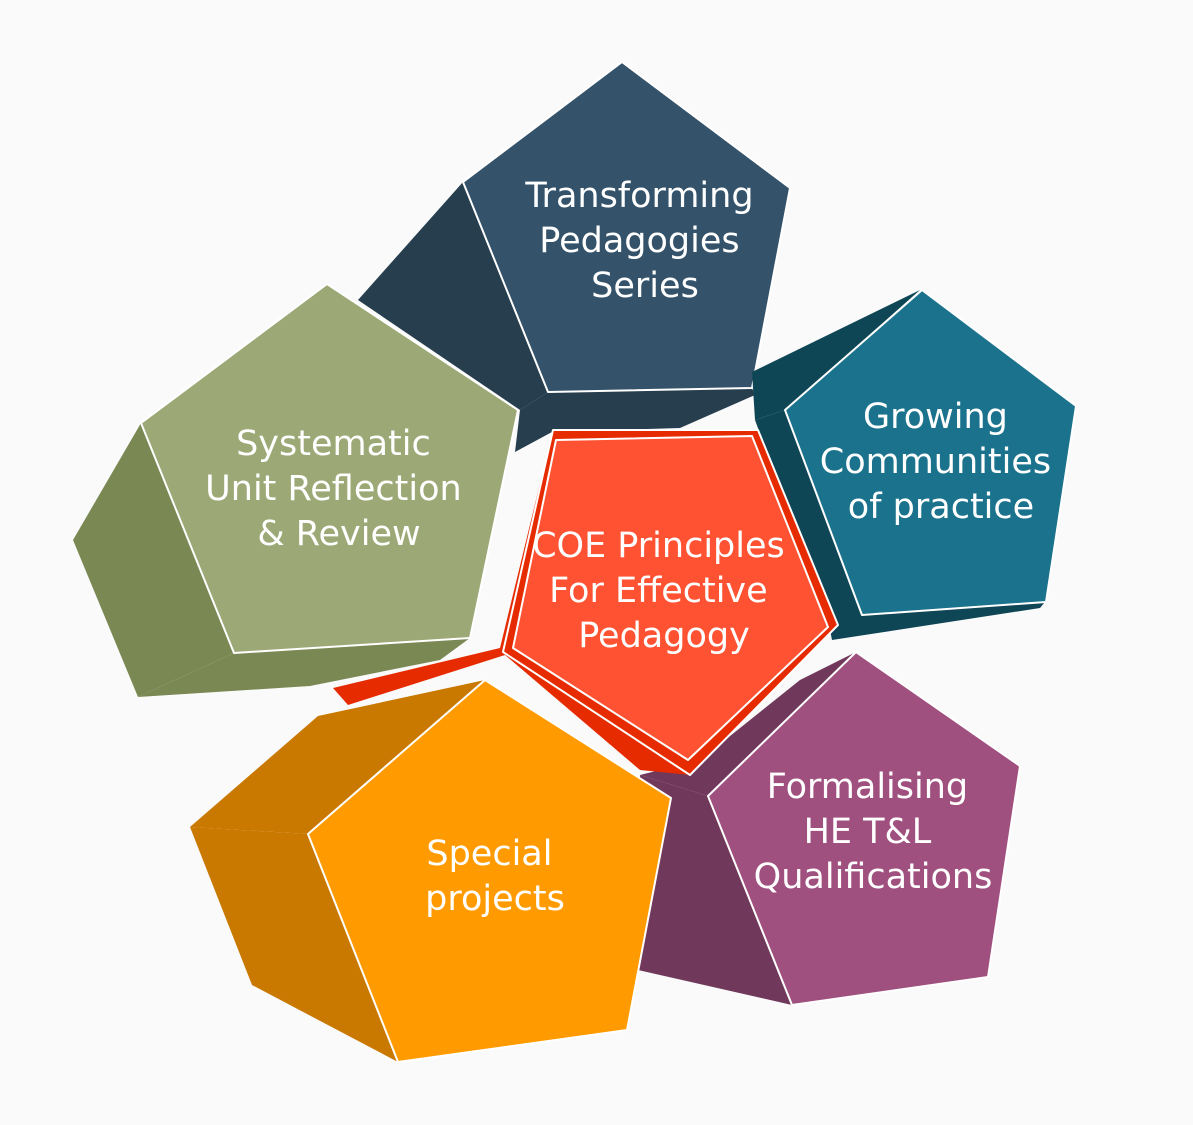 This screenshot has height=1125, width=1193. I want to click on center-node-face, so click(670, 598).